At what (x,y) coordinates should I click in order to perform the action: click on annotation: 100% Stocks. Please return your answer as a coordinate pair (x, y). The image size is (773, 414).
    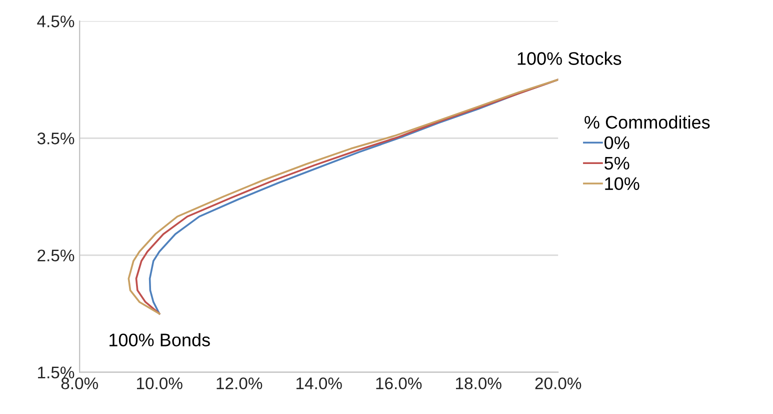
    Looking at the image, I should click on (570, 58).